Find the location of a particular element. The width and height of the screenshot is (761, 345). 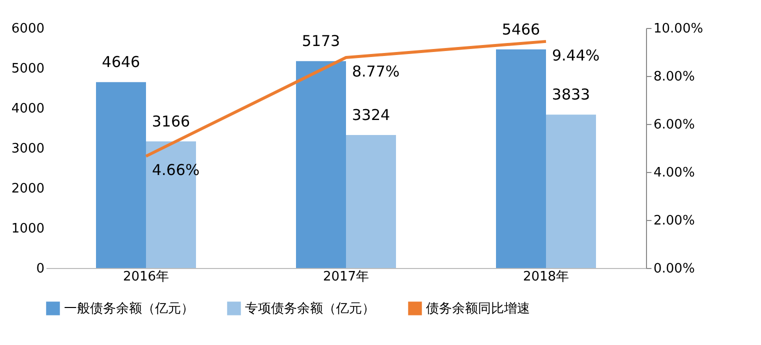

x-tick-label: 2016年 is located at coordinates (146, 277).